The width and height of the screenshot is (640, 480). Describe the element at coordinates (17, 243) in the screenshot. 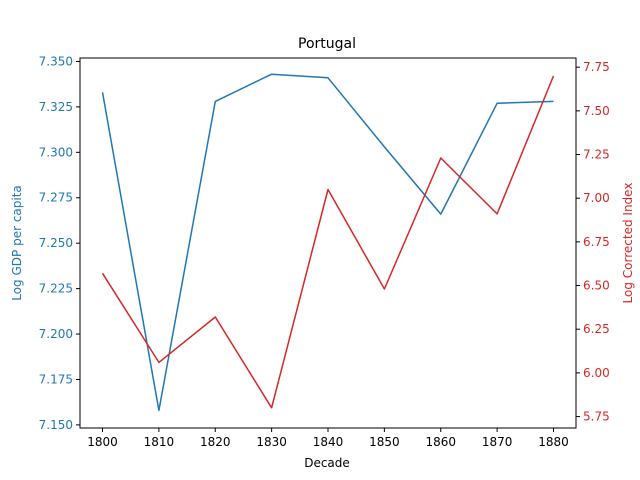

I see `left-y-axis-label: Log GDP per capita` at that location.